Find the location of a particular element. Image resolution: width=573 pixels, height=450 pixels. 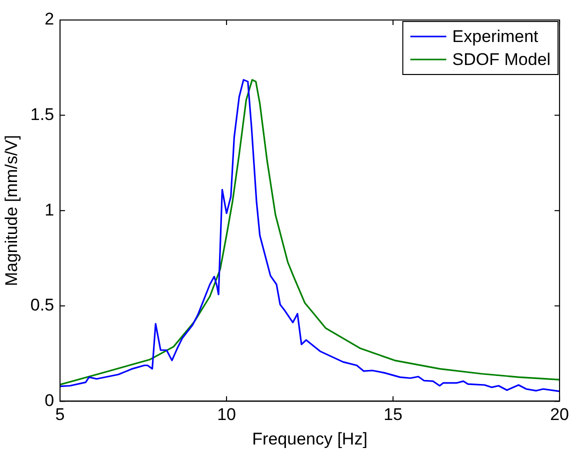

x-tick-label: 15 is located at coordinates (393, 414).